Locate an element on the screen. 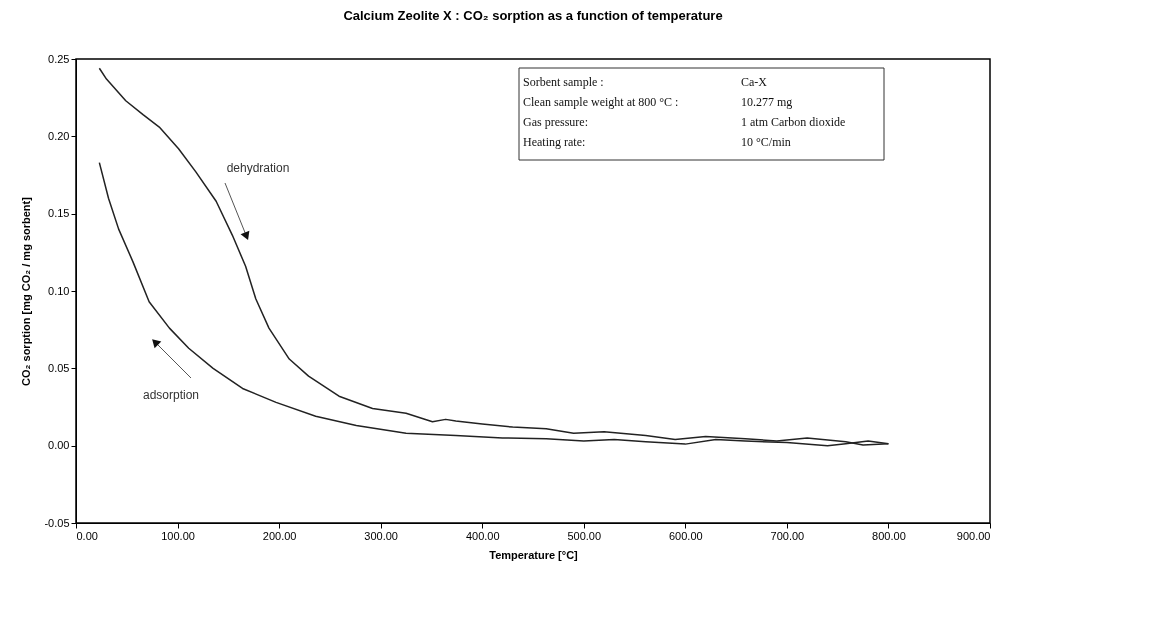  annotation: Gas pressure: is located at coordinates (555, 122).